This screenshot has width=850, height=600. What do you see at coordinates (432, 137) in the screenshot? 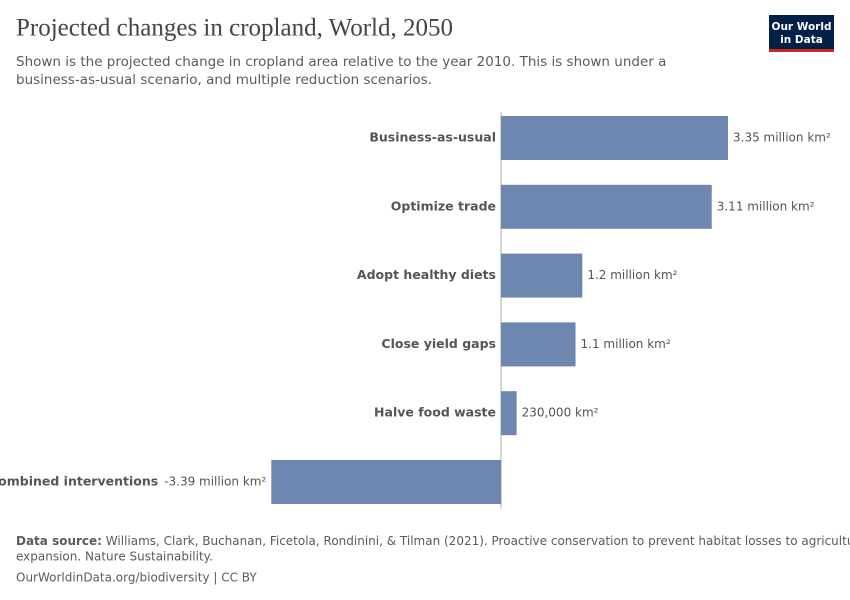
I see `category-label: Business-as-usual` at bounding box center [432, 137].